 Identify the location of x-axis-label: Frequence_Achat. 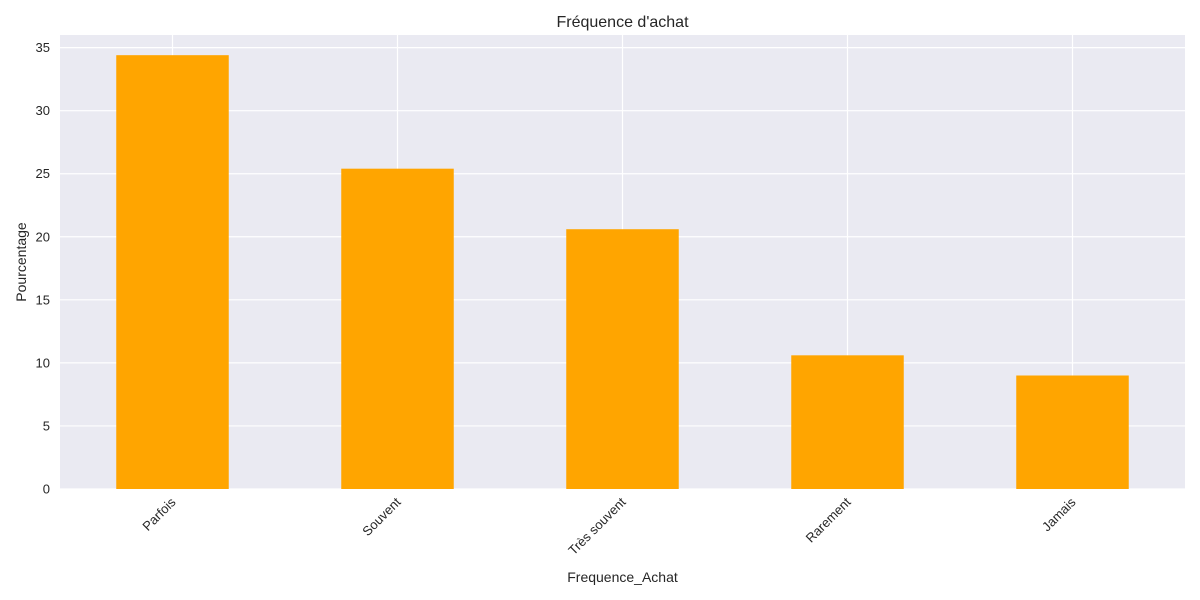
(622, 577).